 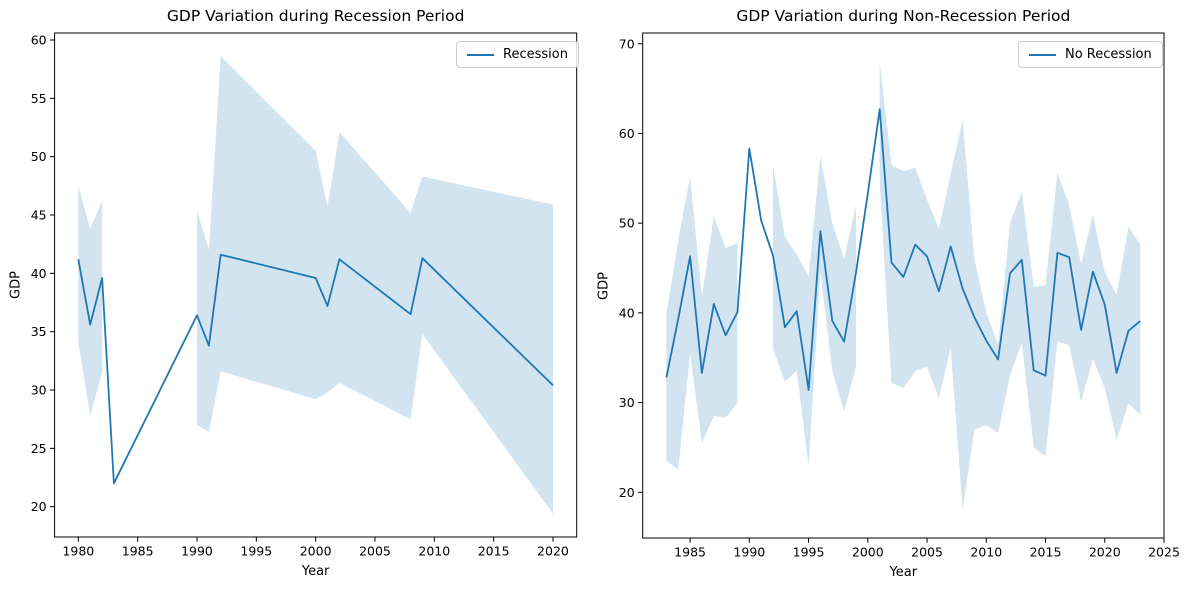 What do you see at coordinates (39, 448) in the screenshot?
I see `y-tick-label: 25` at bounding box center [39, 448].